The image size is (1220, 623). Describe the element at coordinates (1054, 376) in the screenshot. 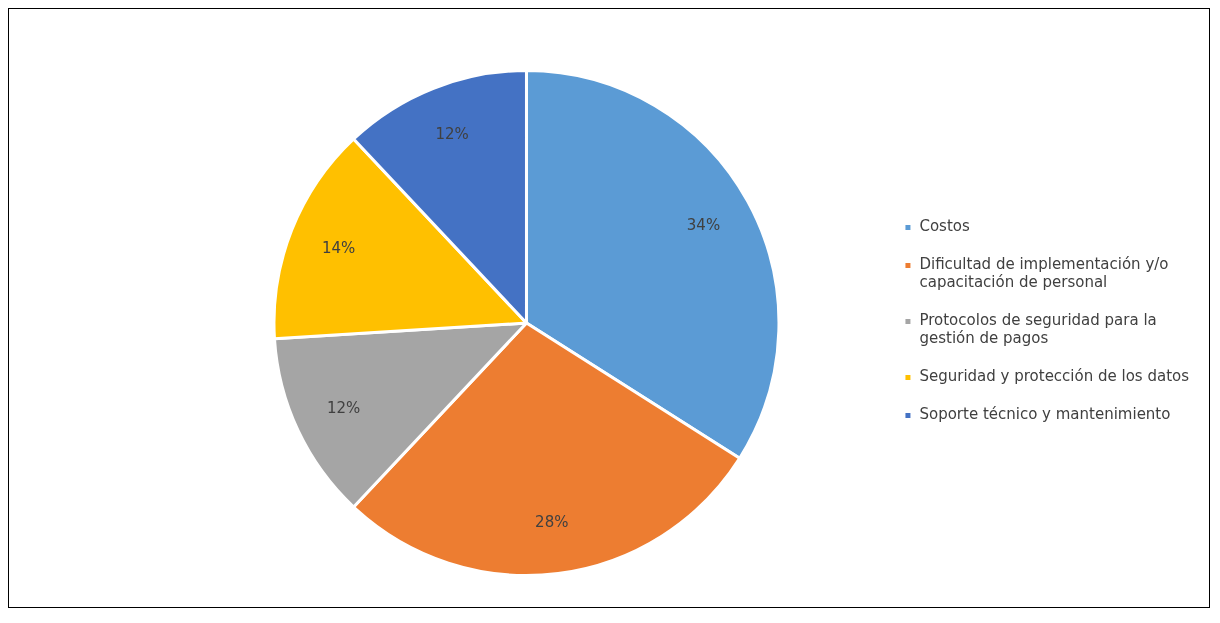

I see `legend-label: Seguridad y protección de los datos` at that location.